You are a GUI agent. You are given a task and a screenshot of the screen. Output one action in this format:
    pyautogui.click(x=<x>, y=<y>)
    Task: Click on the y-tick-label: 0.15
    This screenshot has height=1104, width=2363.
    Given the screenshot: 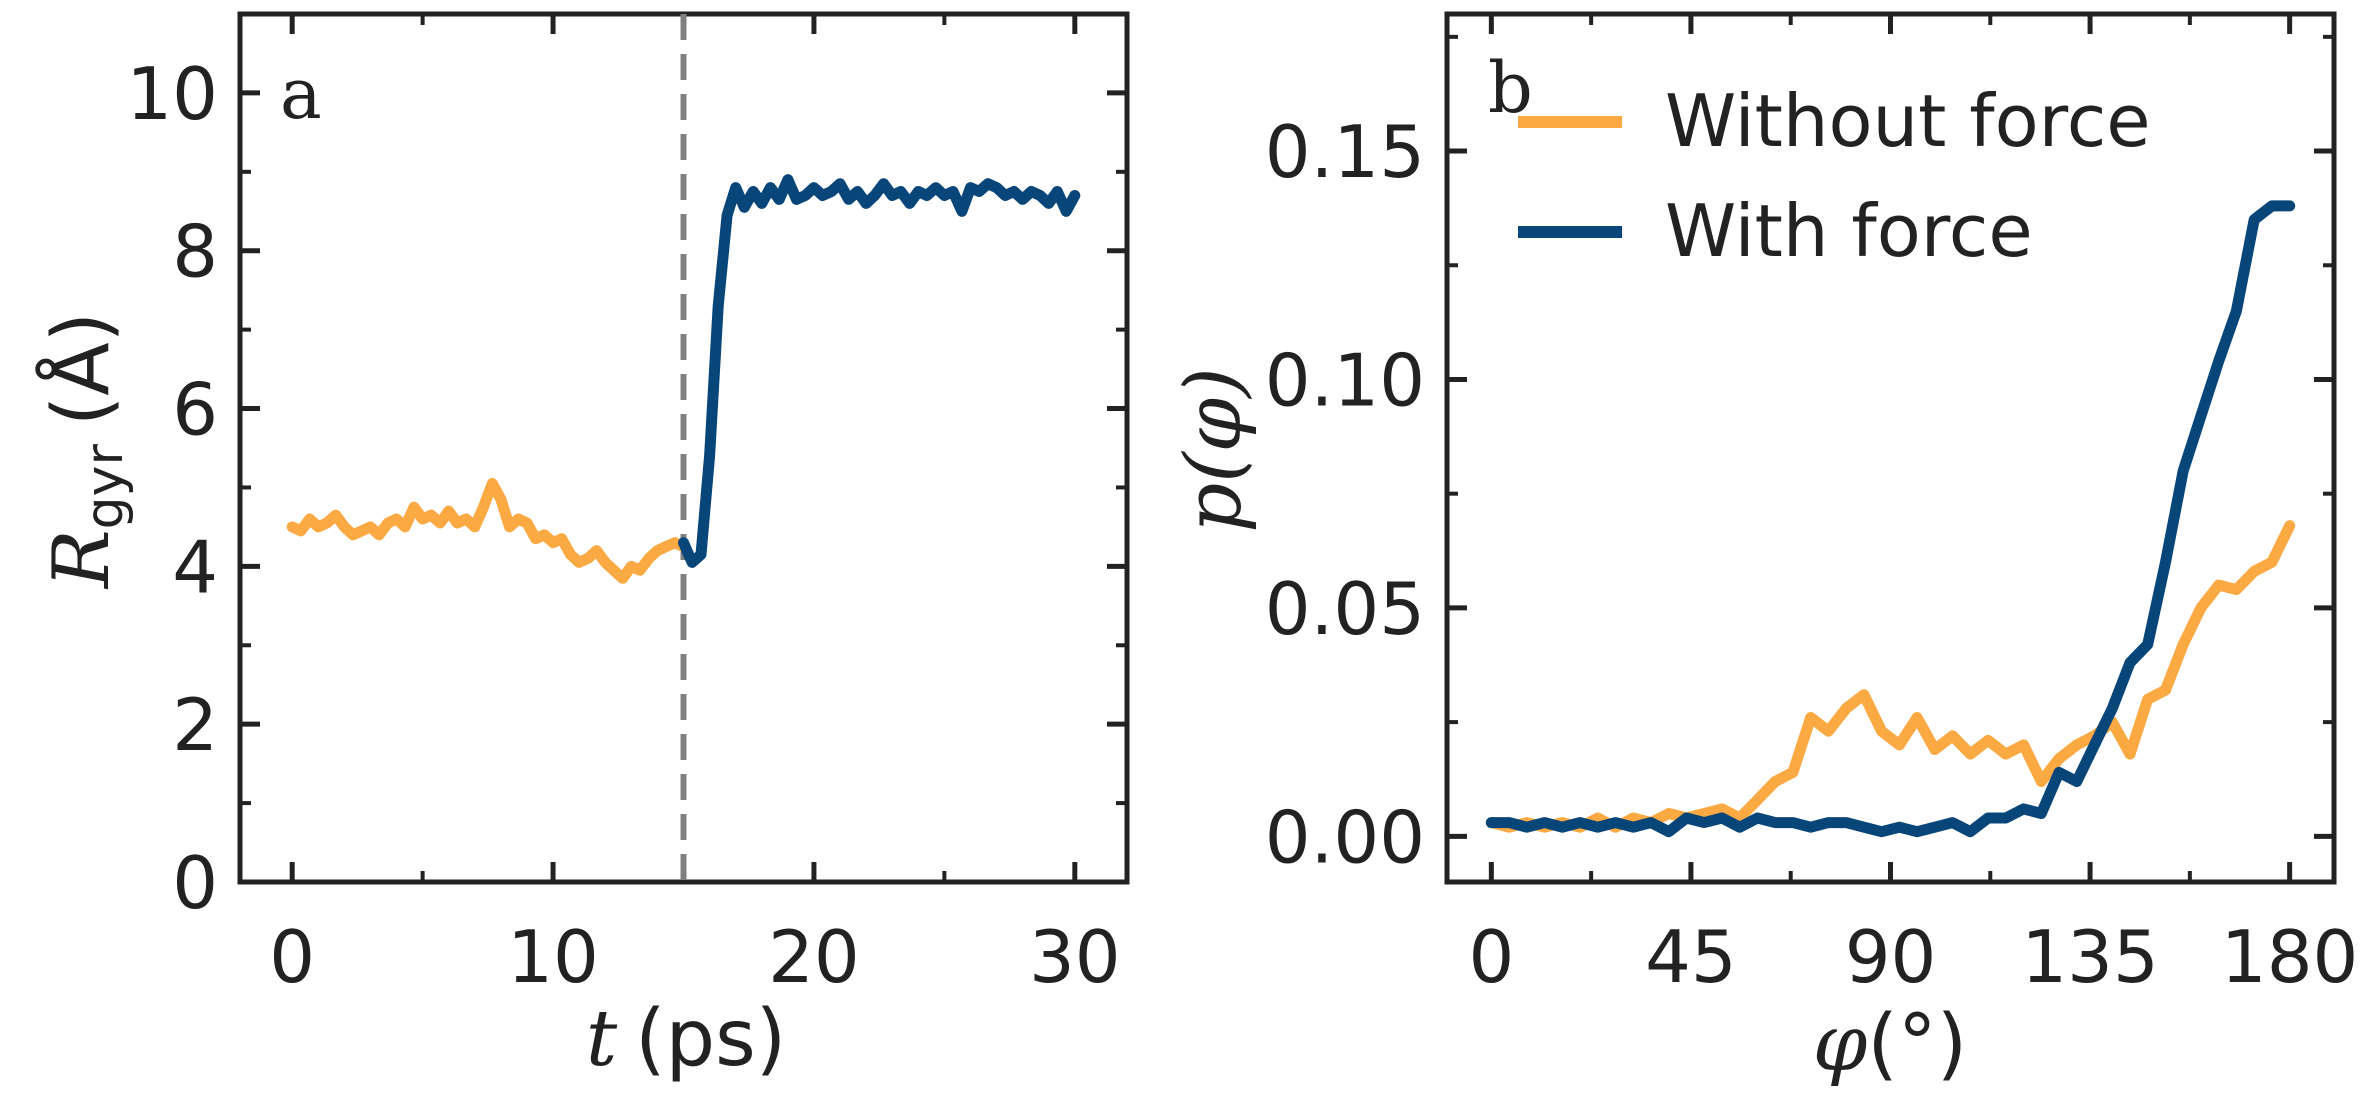 What is the action you would take?
    pyautogui.click(x=1345, y=152)
    